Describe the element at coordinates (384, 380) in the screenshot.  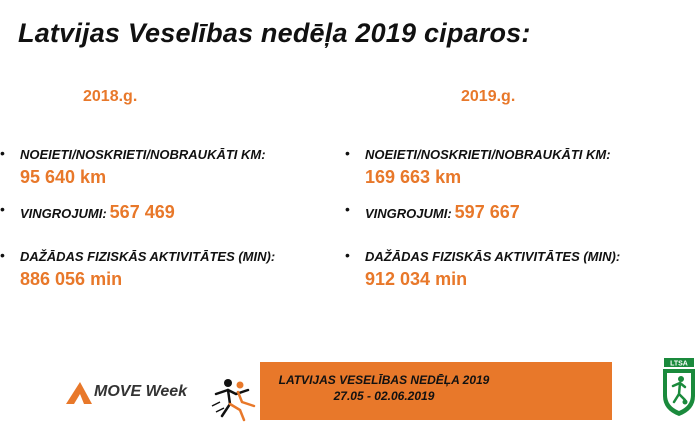
I see `banner-title: LATVIJAS VESELĪBAS NEDĒĻA 2019` at that location.